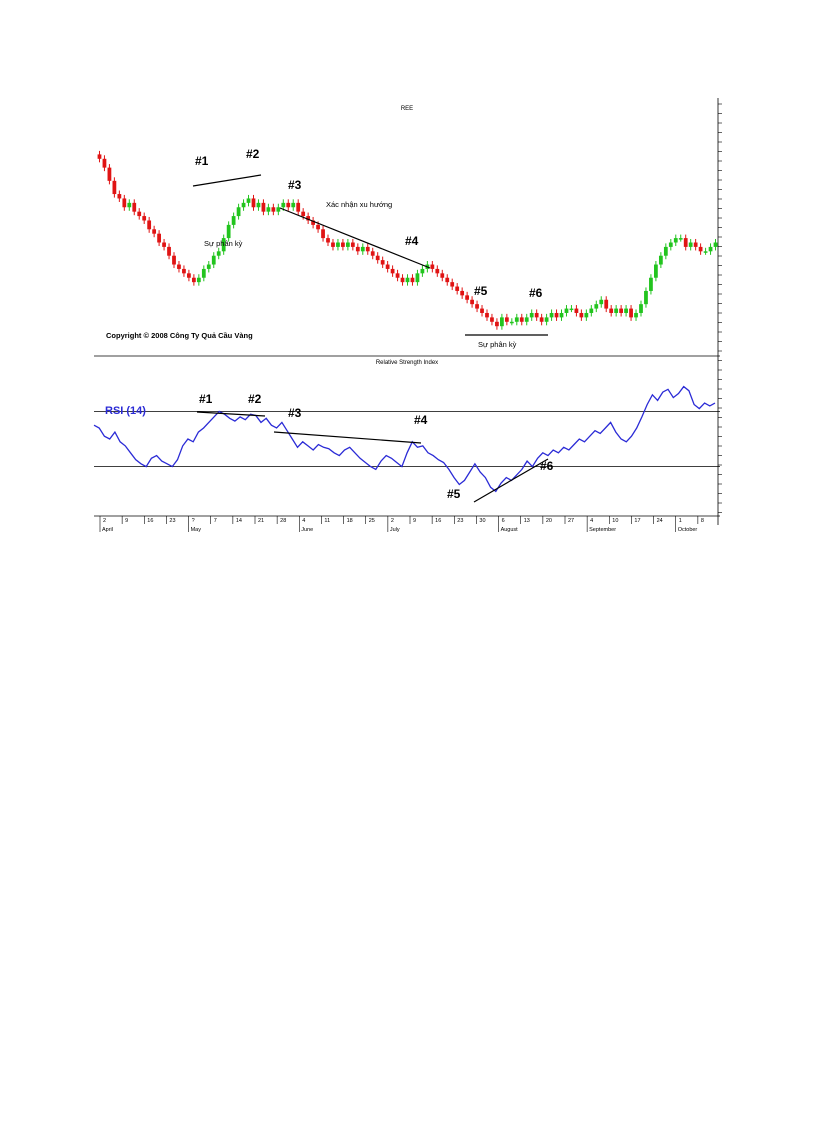  What do you see at coordinates (392, 521) in the screenshot?
I see `x-axis-tick-label: 2` at bounding box center [392, 521].